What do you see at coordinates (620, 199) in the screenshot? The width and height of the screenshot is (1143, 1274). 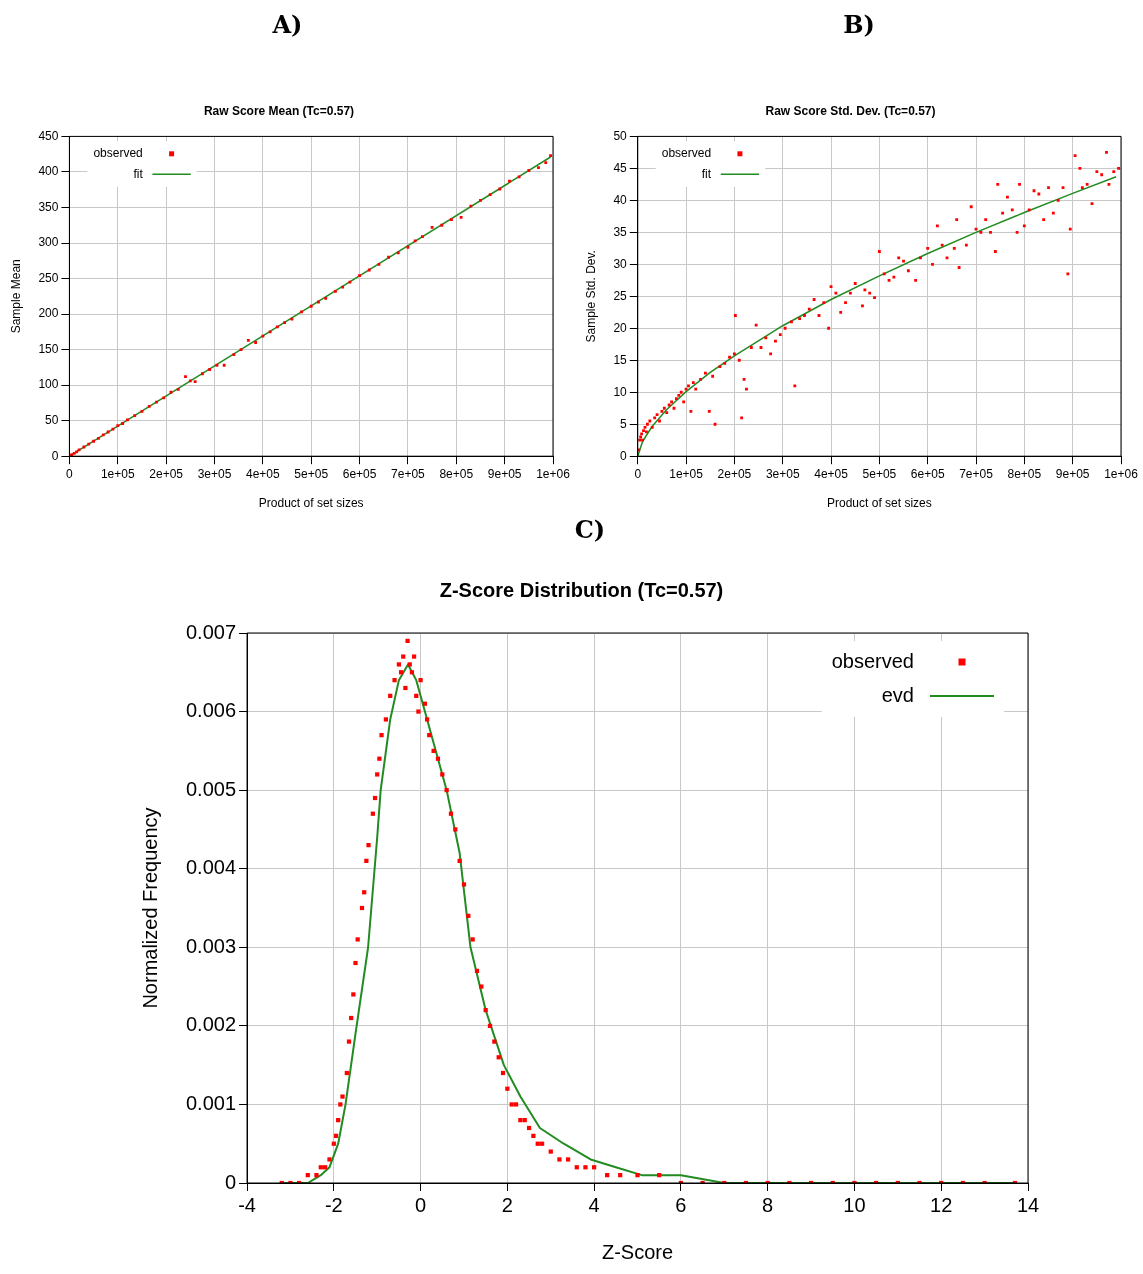 I see `y-tick-label: 40` at bounding box center [620, 199].